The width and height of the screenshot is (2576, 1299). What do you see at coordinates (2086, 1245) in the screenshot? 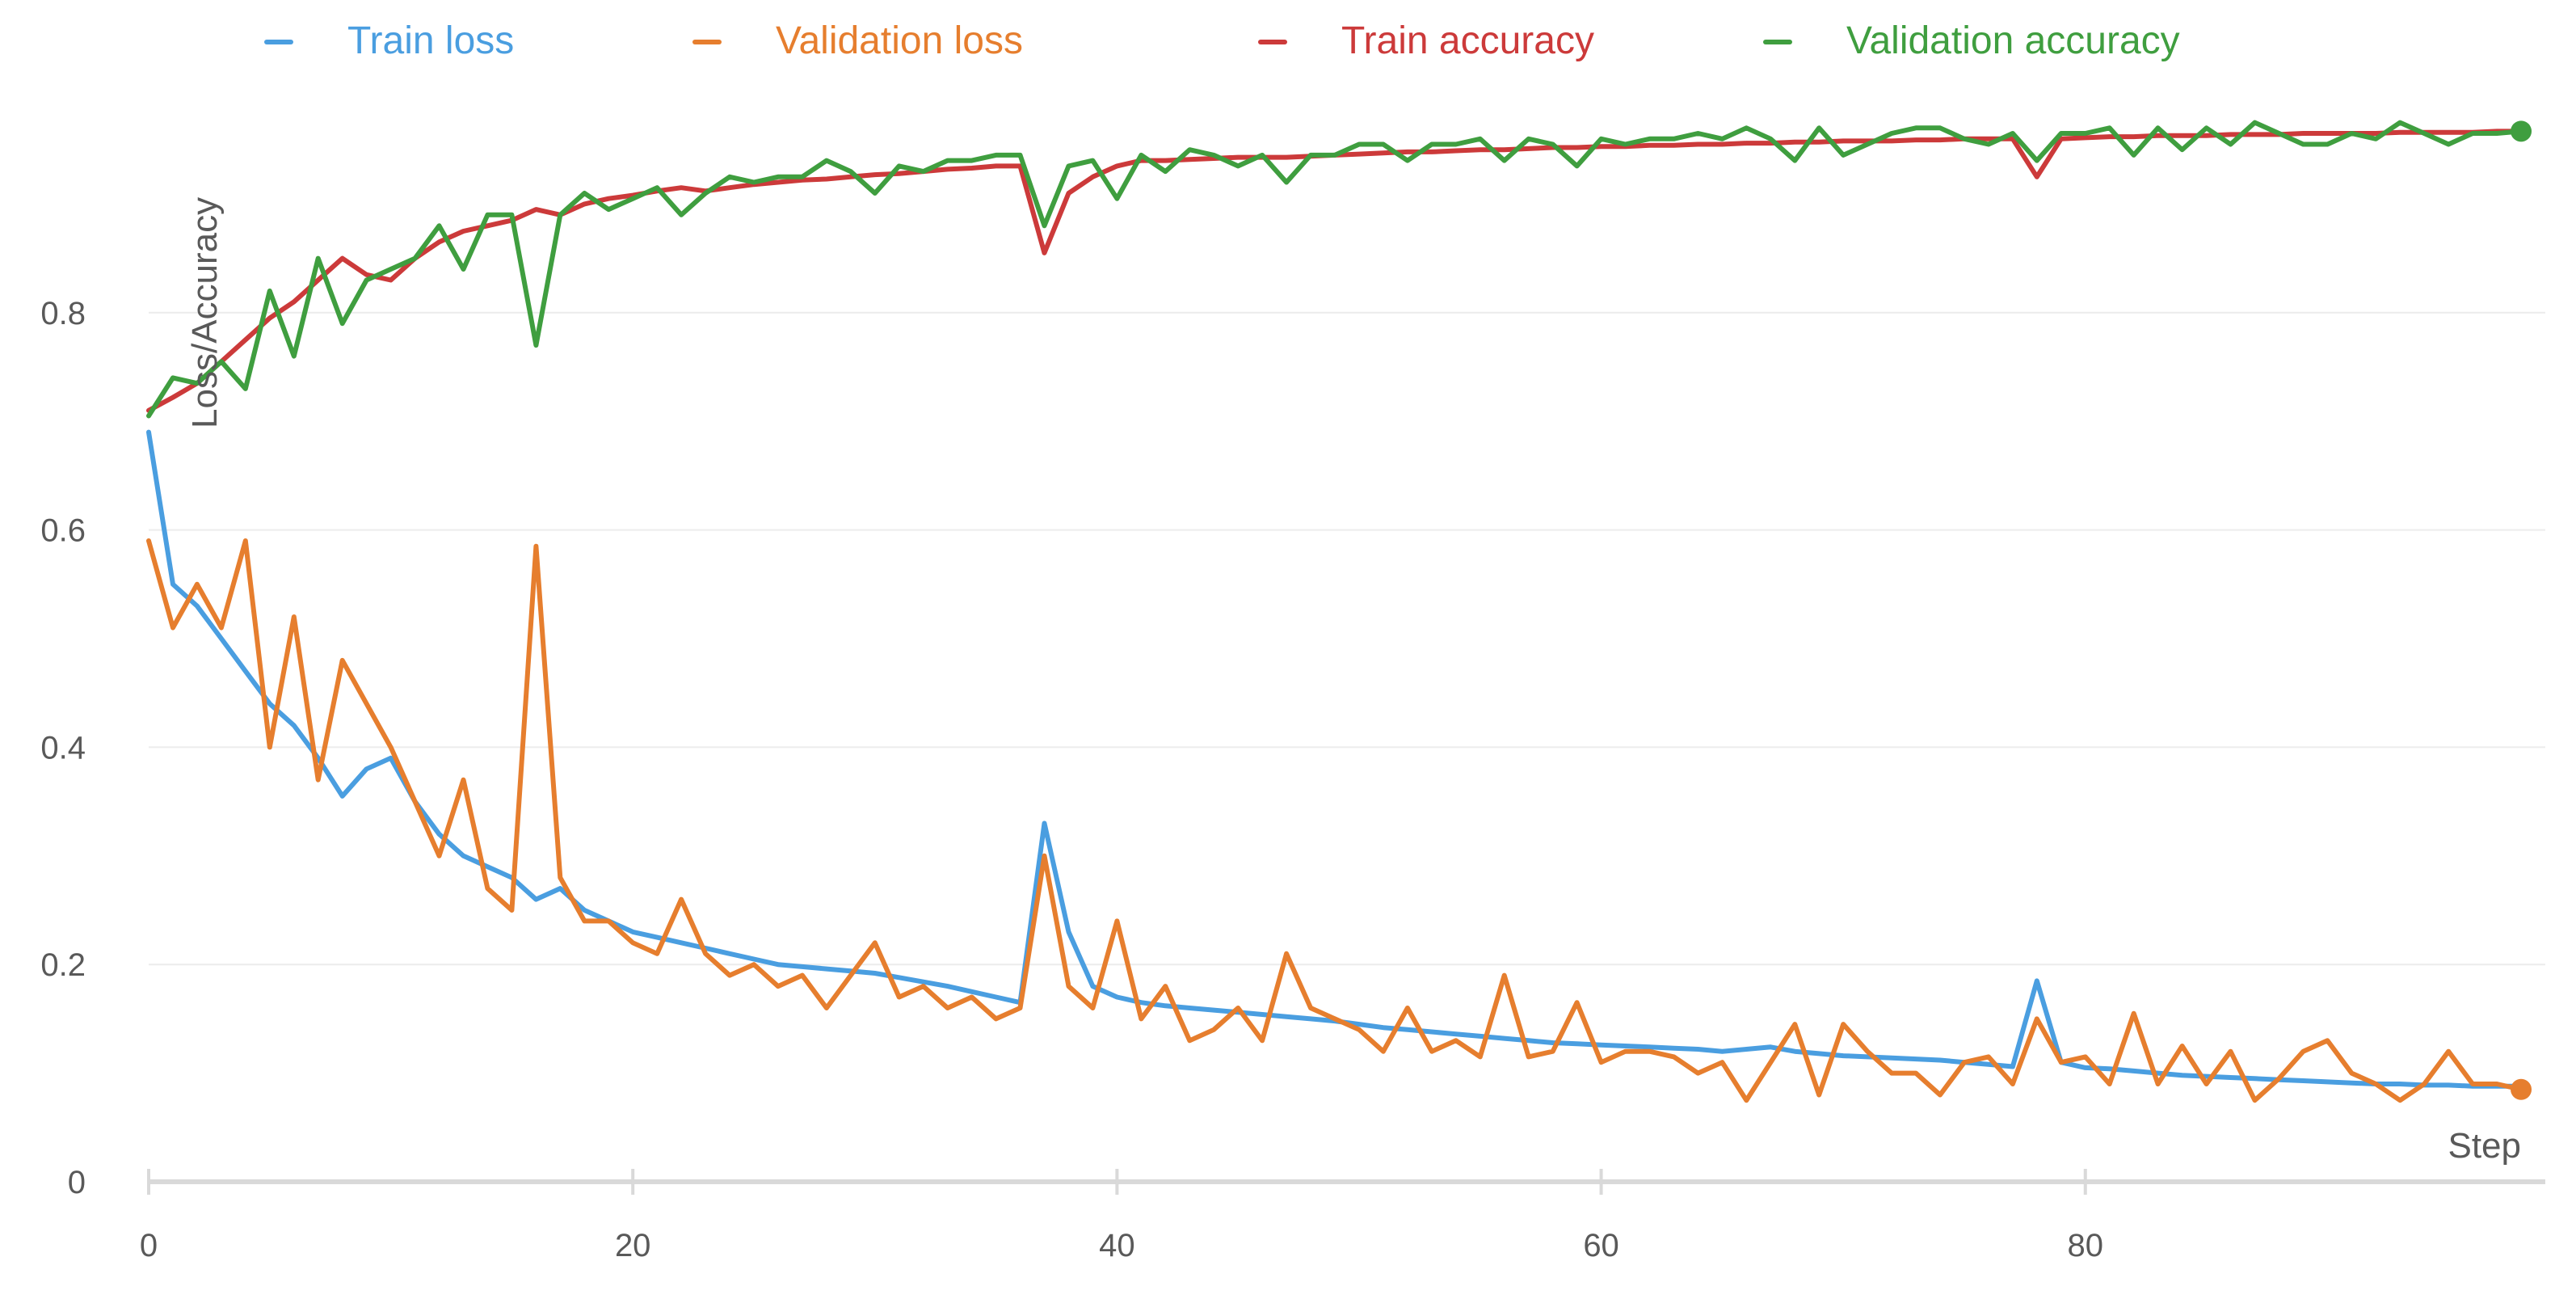
I see `x-tick-label: 80` at bounding box center [2086, 1245].